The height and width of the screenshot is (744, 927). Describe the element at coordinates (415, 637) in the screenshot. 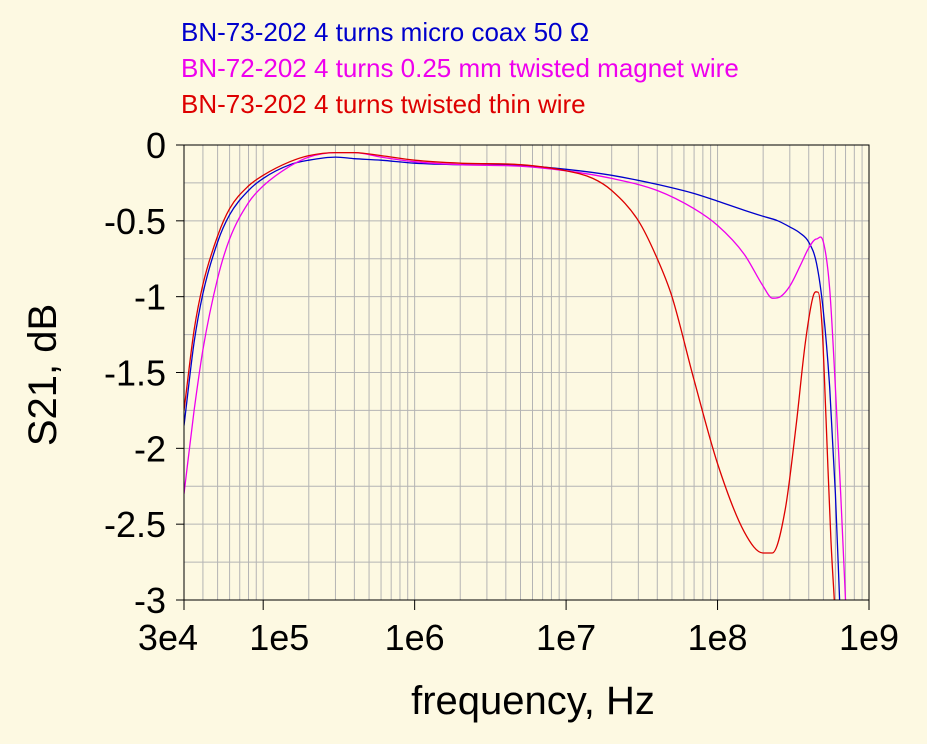

I see `x-tick-label: 1e6` at that location.